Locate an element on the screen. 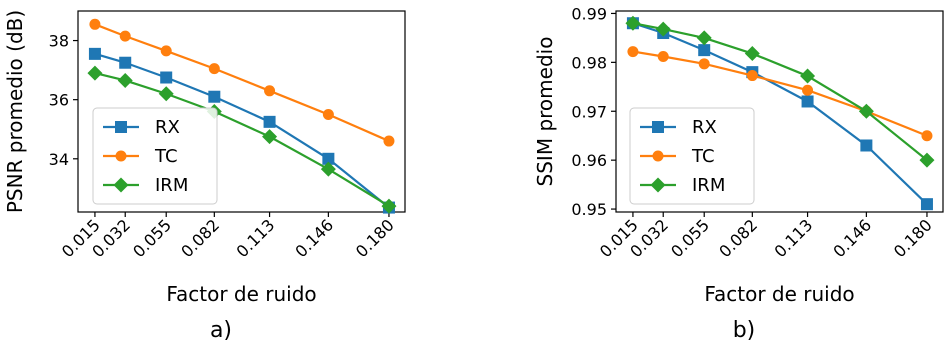  y-tick-label: 0.98 is located at coordinates (589, 62).